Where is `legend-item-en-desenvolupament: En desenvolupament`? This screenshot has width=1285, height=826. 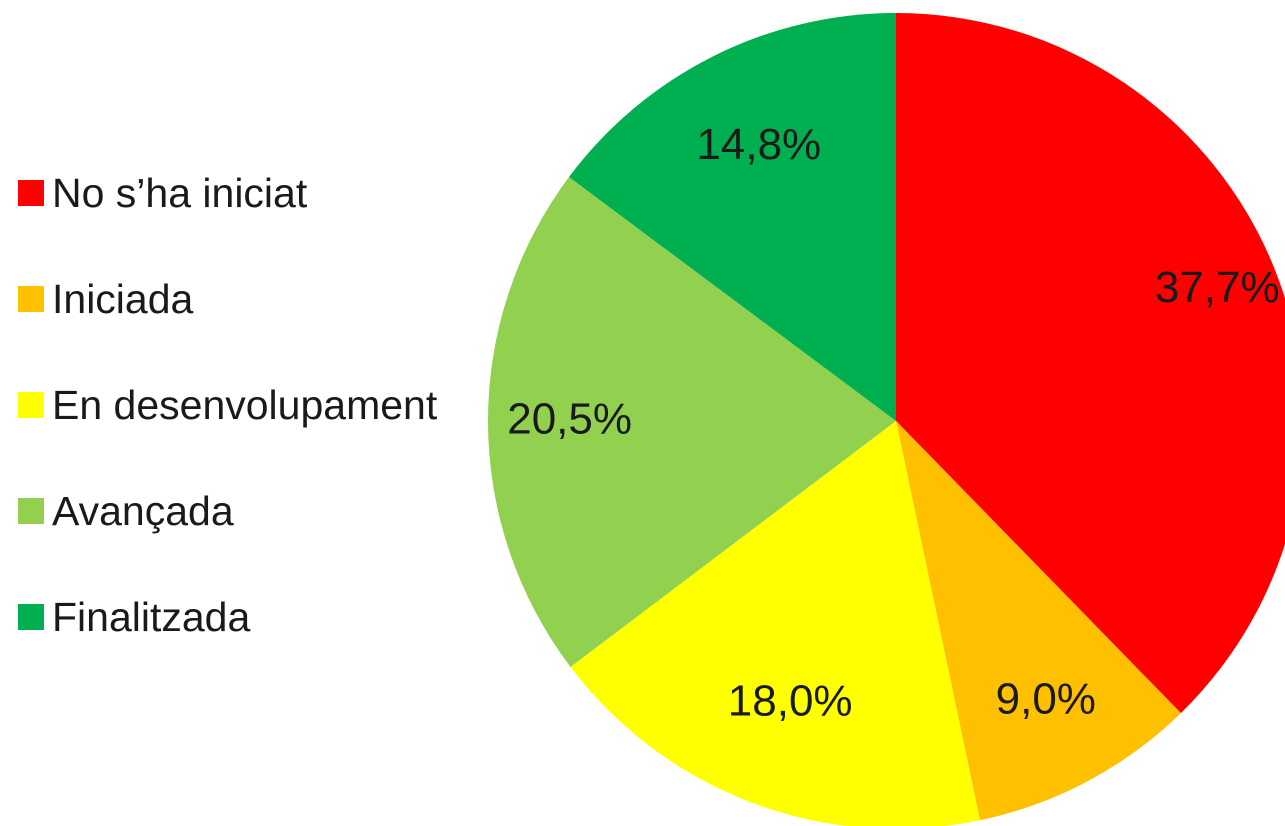
legend-item-en-desenvolupament: En desenvolupament is located at coordinates (253, 405).